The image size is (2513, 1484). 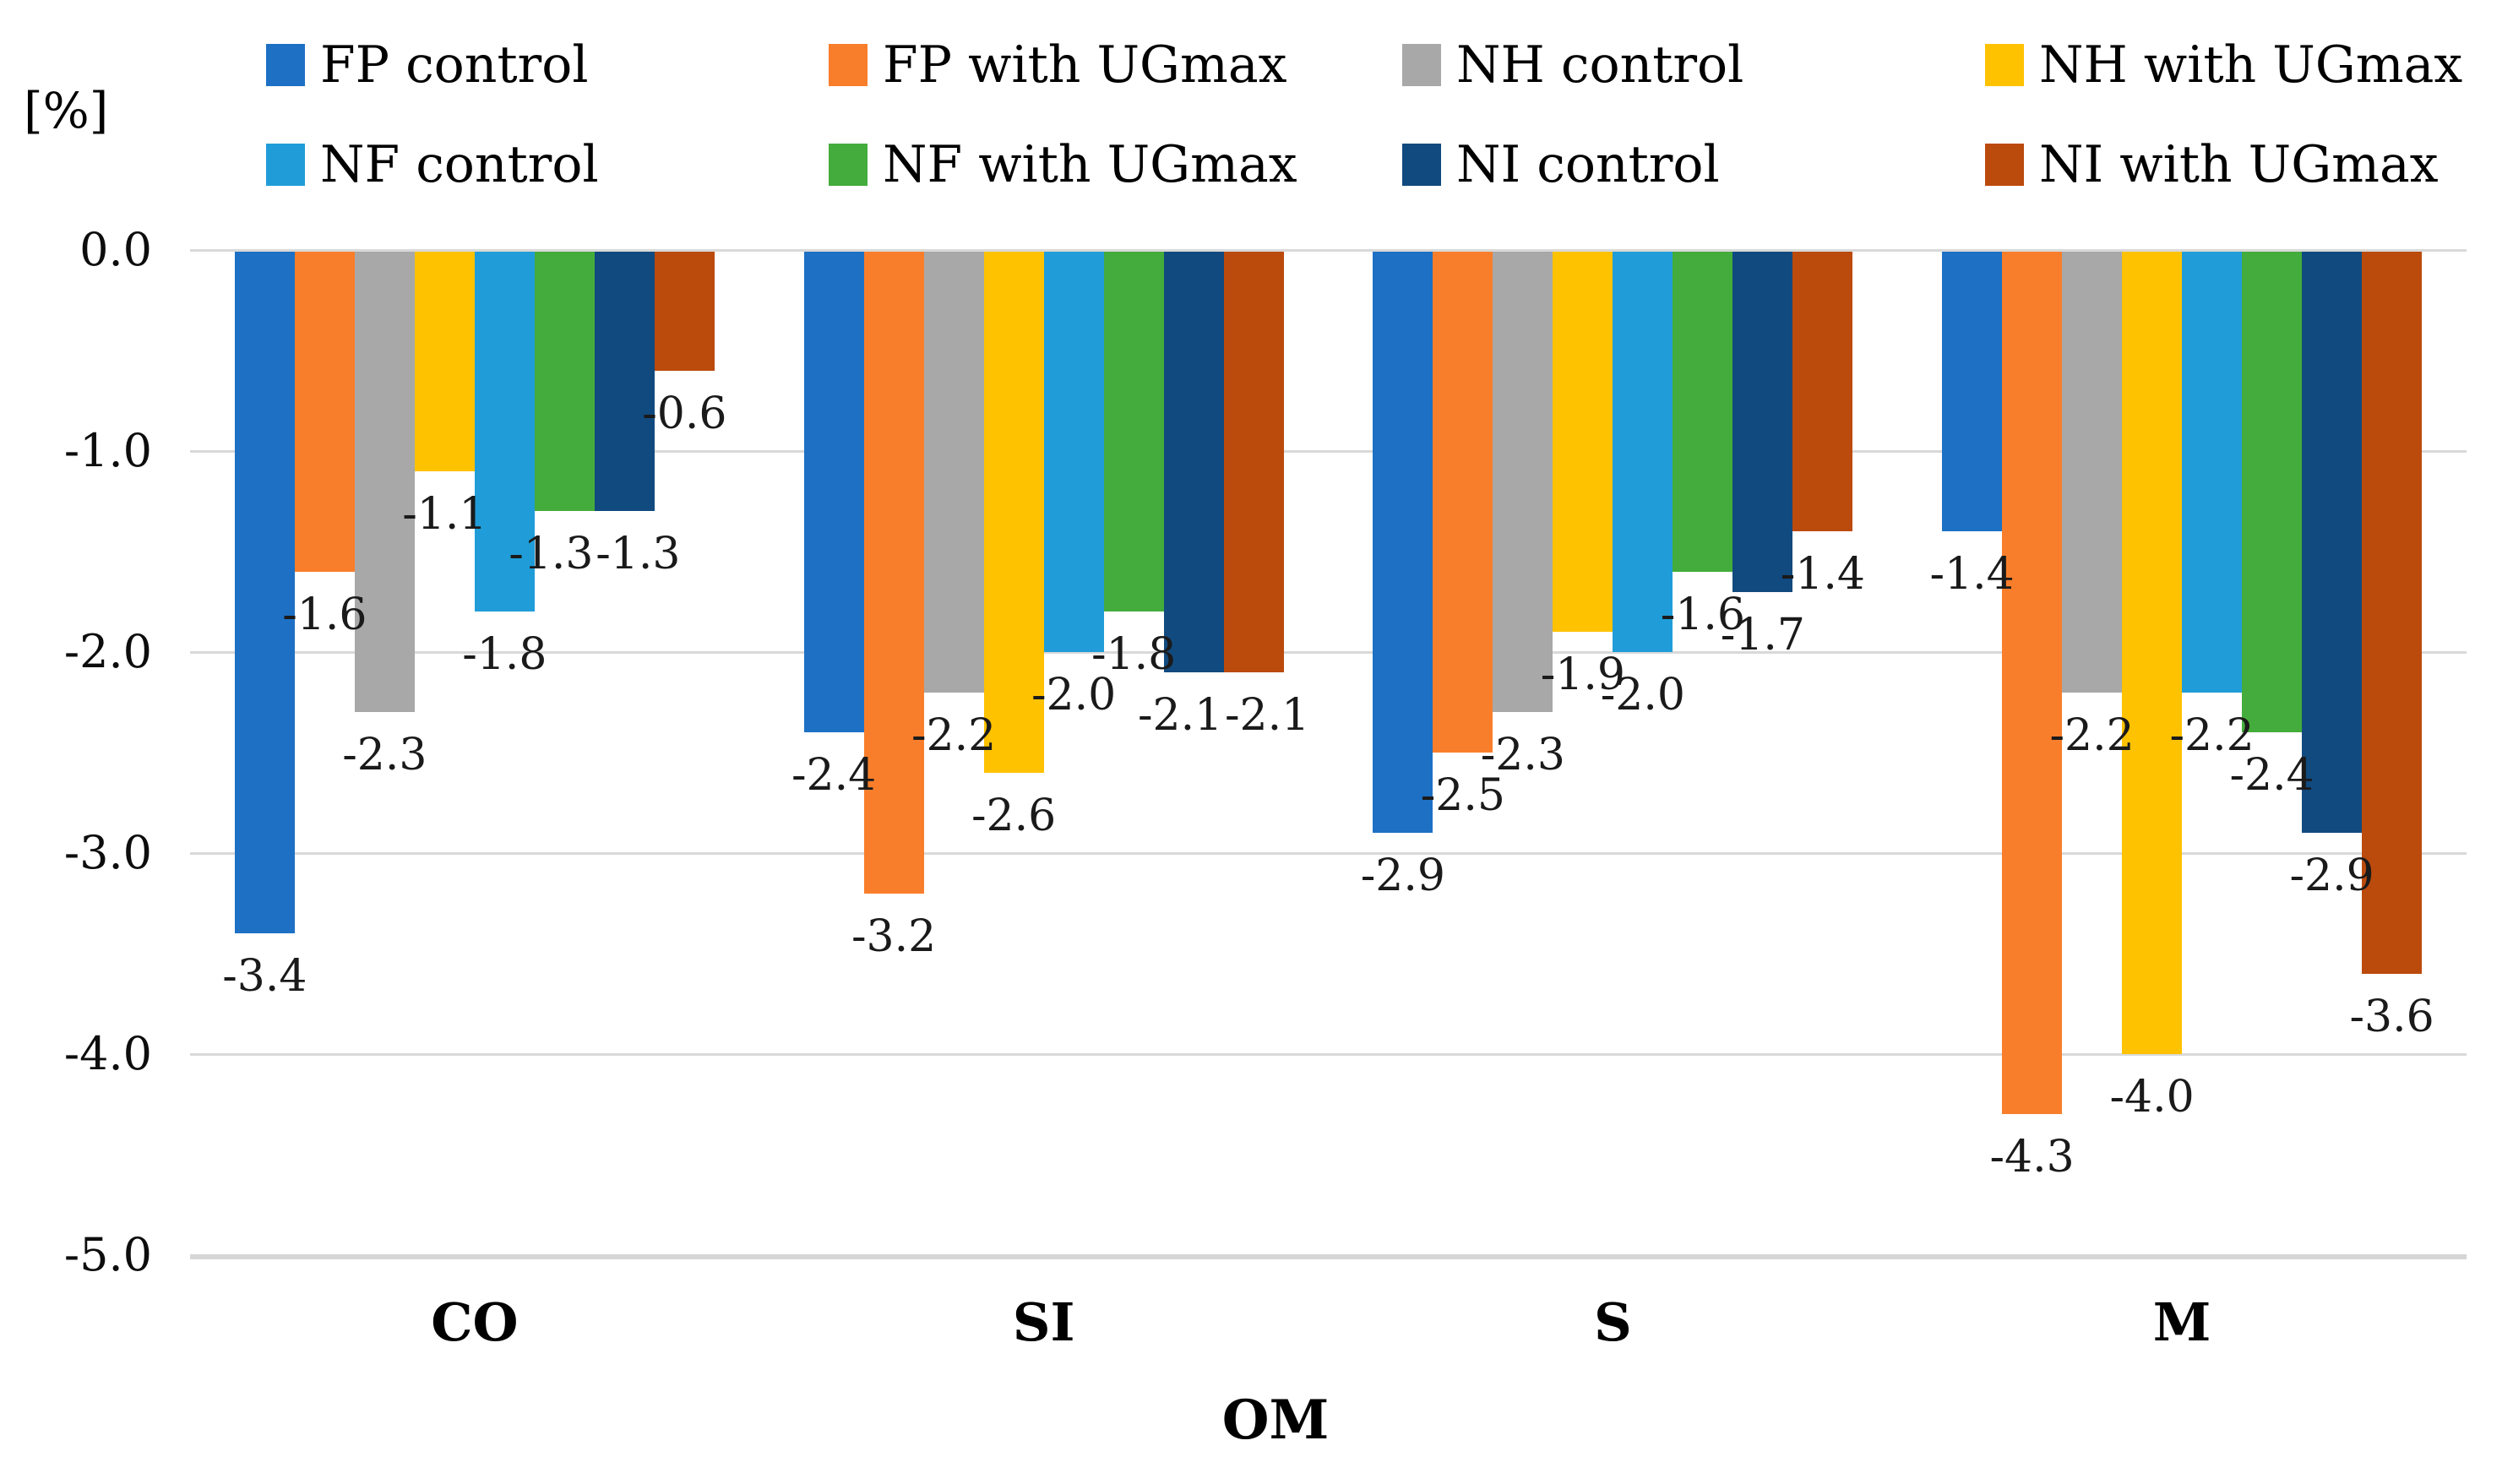 I want to click on legend-item-fp-with-ugmax: FP with UGmax, so click(x=1058, y=65).